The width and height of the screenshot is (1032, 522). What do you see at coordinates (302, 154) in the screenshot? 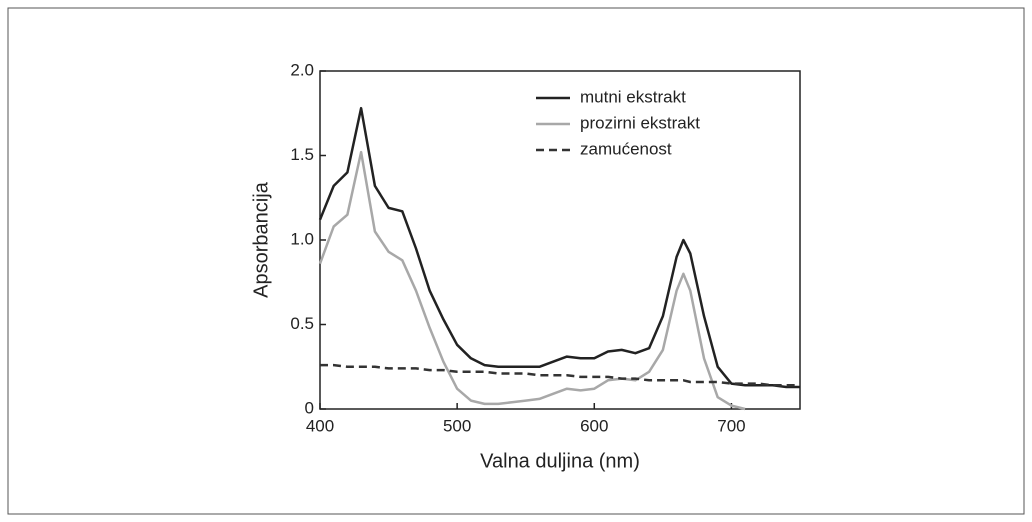
I see `y-tick-label: 1.5` at bounding box center [302, 154].